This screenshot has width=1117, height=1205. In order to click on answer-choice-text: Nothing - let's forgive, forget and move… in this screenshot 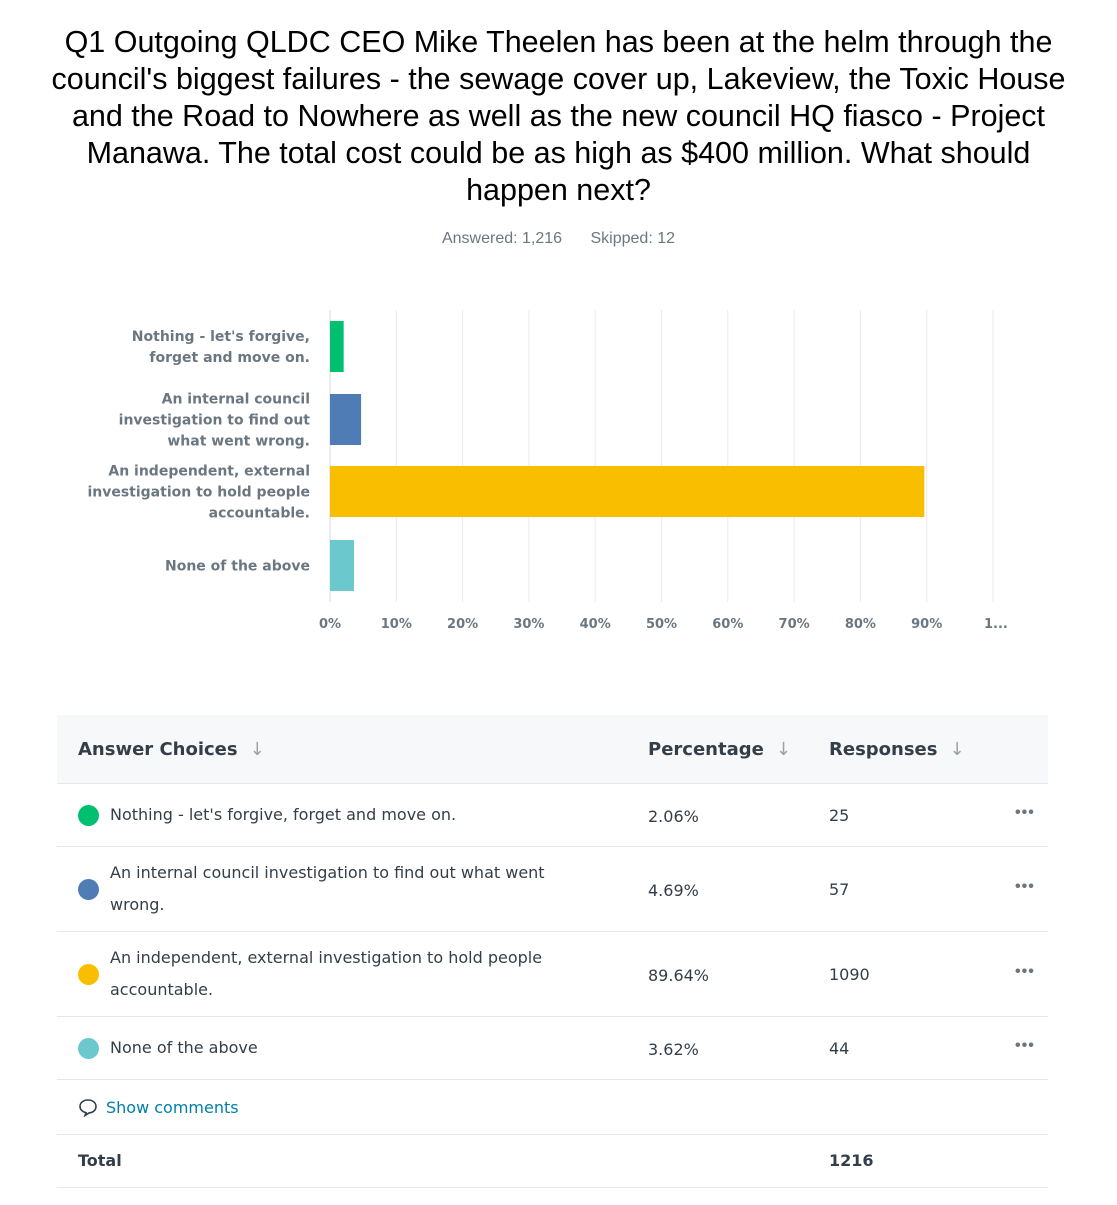, I will do `click(283, 814)`.